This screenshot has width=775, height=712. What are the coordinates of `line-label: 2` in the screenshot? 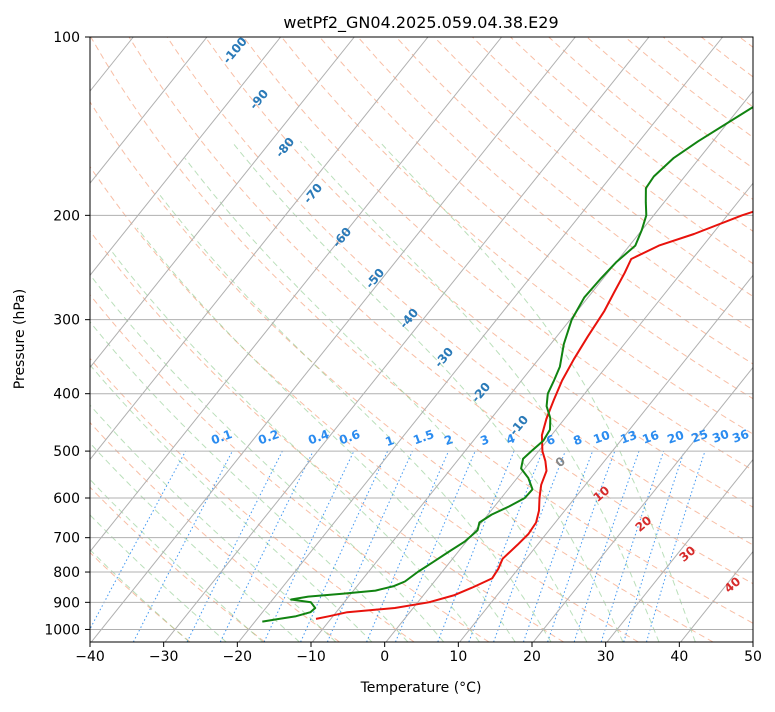 It's located at (448, 440).